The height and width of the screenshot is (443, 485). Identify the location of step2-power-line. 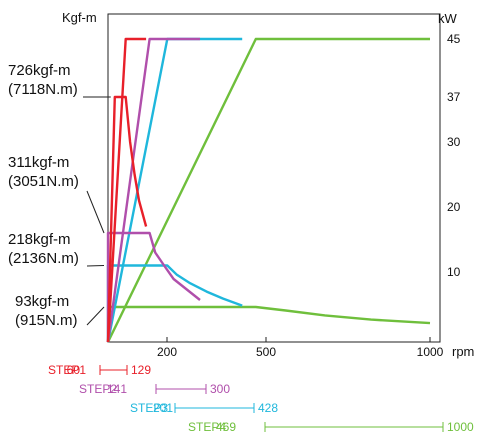
(153, 190).